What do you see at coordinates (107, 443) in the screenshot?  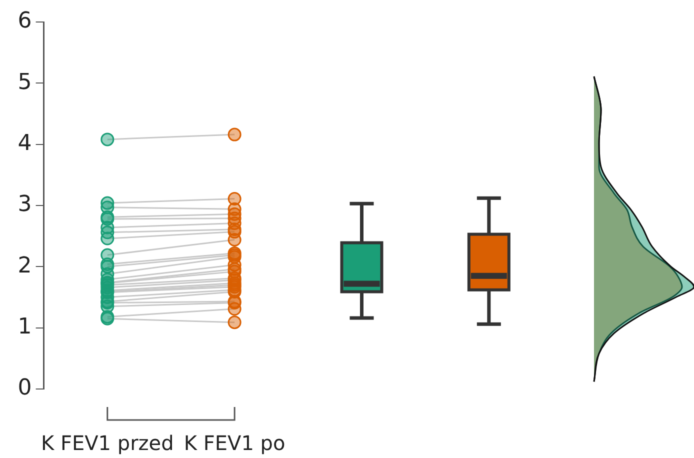 I see `x-tick-label: K FEV1 przed` at bounding box center [107, 443].